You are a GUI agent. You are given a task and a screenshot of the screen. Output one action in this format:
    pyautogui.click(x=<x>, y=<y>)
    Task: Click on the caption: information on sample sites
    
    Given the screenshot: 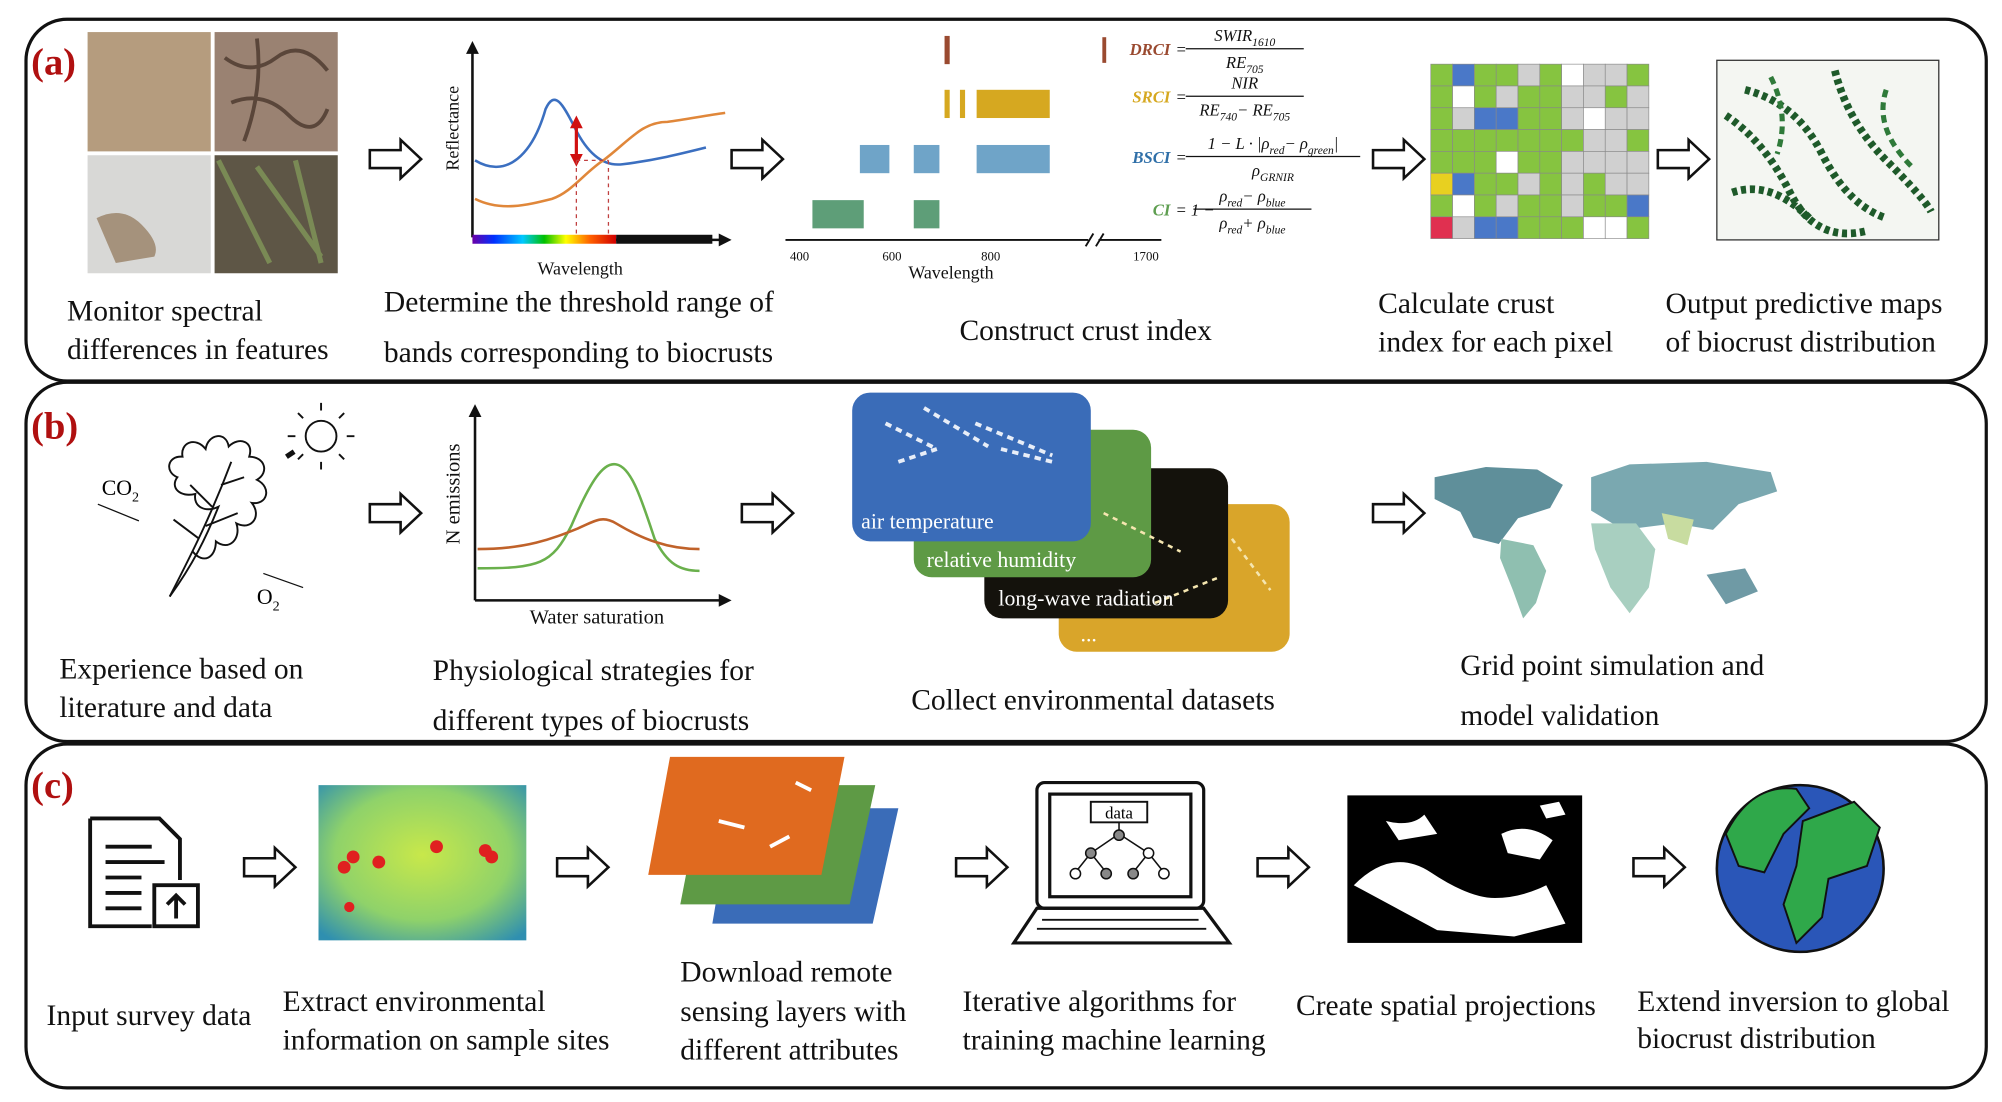 What is the action you would take?
    pyautogui.click(x=446, y=1040)
    